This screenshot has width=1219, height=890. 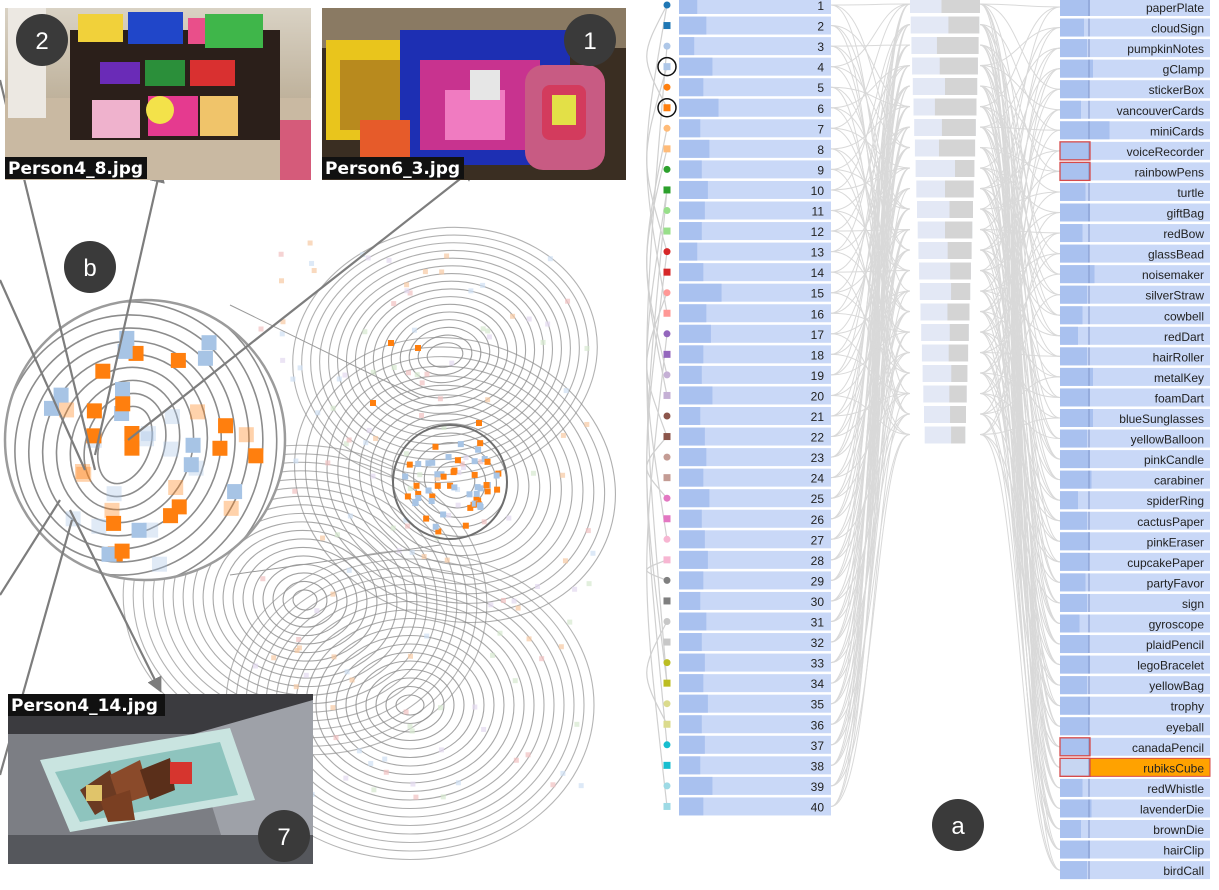 I want to click on cluster-row: 15, so click(x=747, y=292).